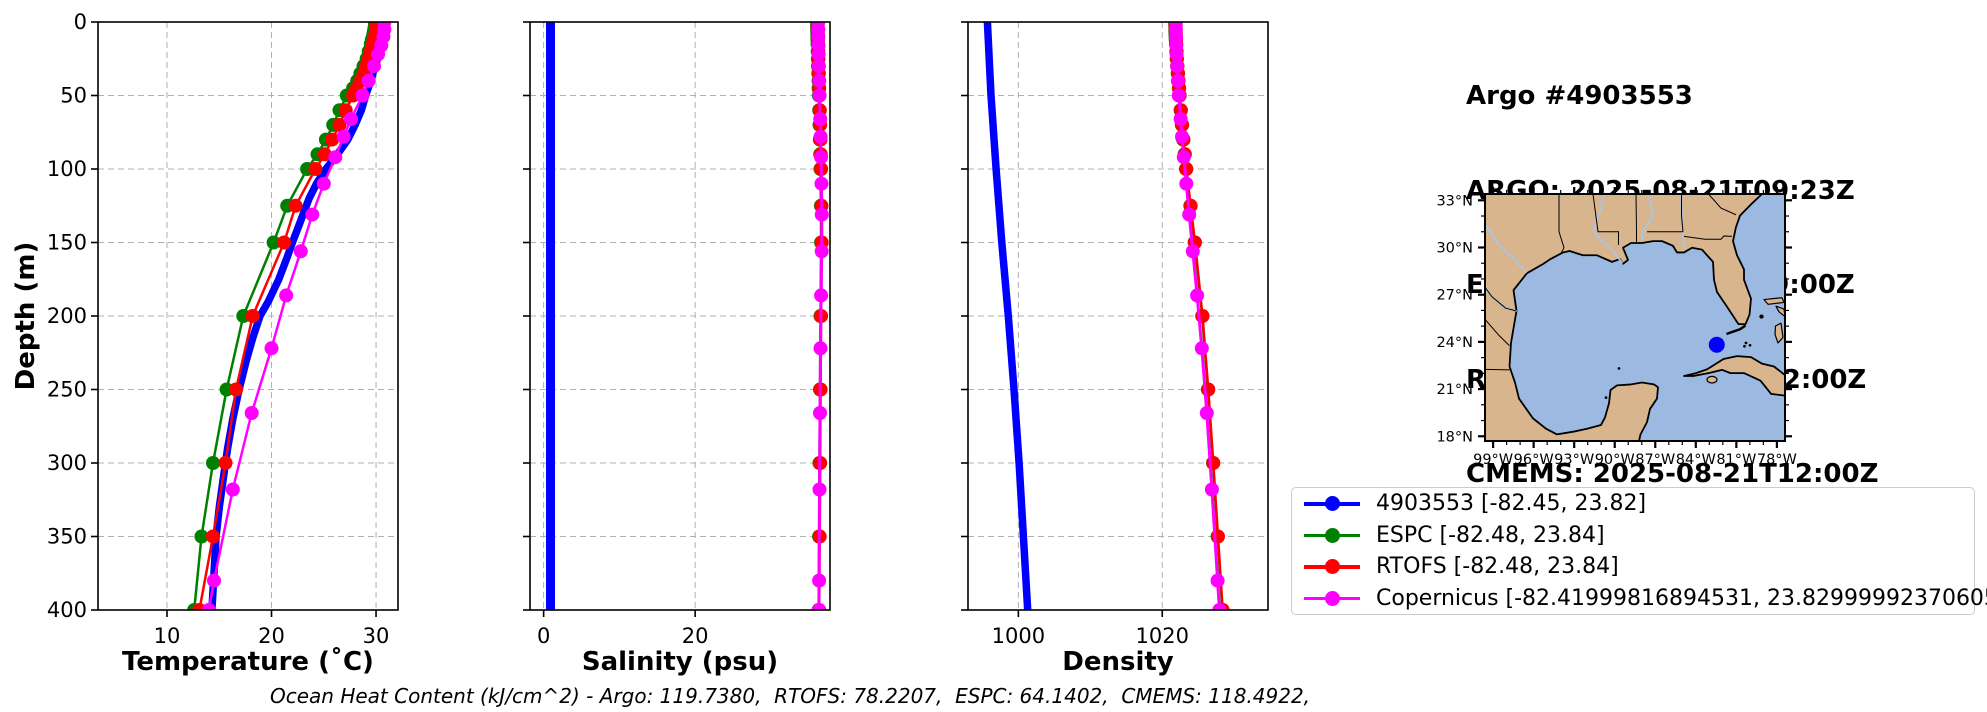 The image size is (1987, 712). What do you see at coordinates (1708, 237) in the screenshot?
I see `state-border-fl-ga` at bounding box center [1708, 237].